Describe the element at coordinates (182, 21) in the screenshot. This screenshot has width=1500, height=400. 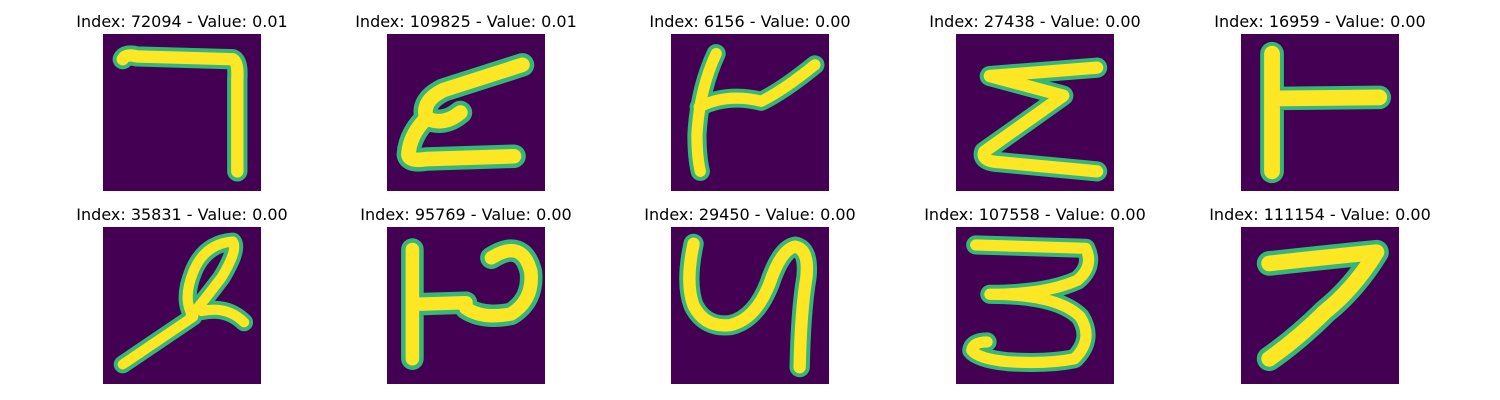
I see `panel-title: Index: 72094 - Value: 0.01` at that location.